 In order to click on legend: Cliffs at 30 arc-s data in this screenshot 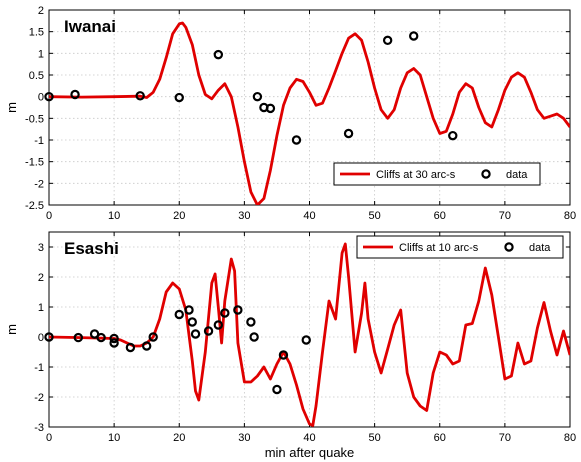, I will do `click(437, 174)`.